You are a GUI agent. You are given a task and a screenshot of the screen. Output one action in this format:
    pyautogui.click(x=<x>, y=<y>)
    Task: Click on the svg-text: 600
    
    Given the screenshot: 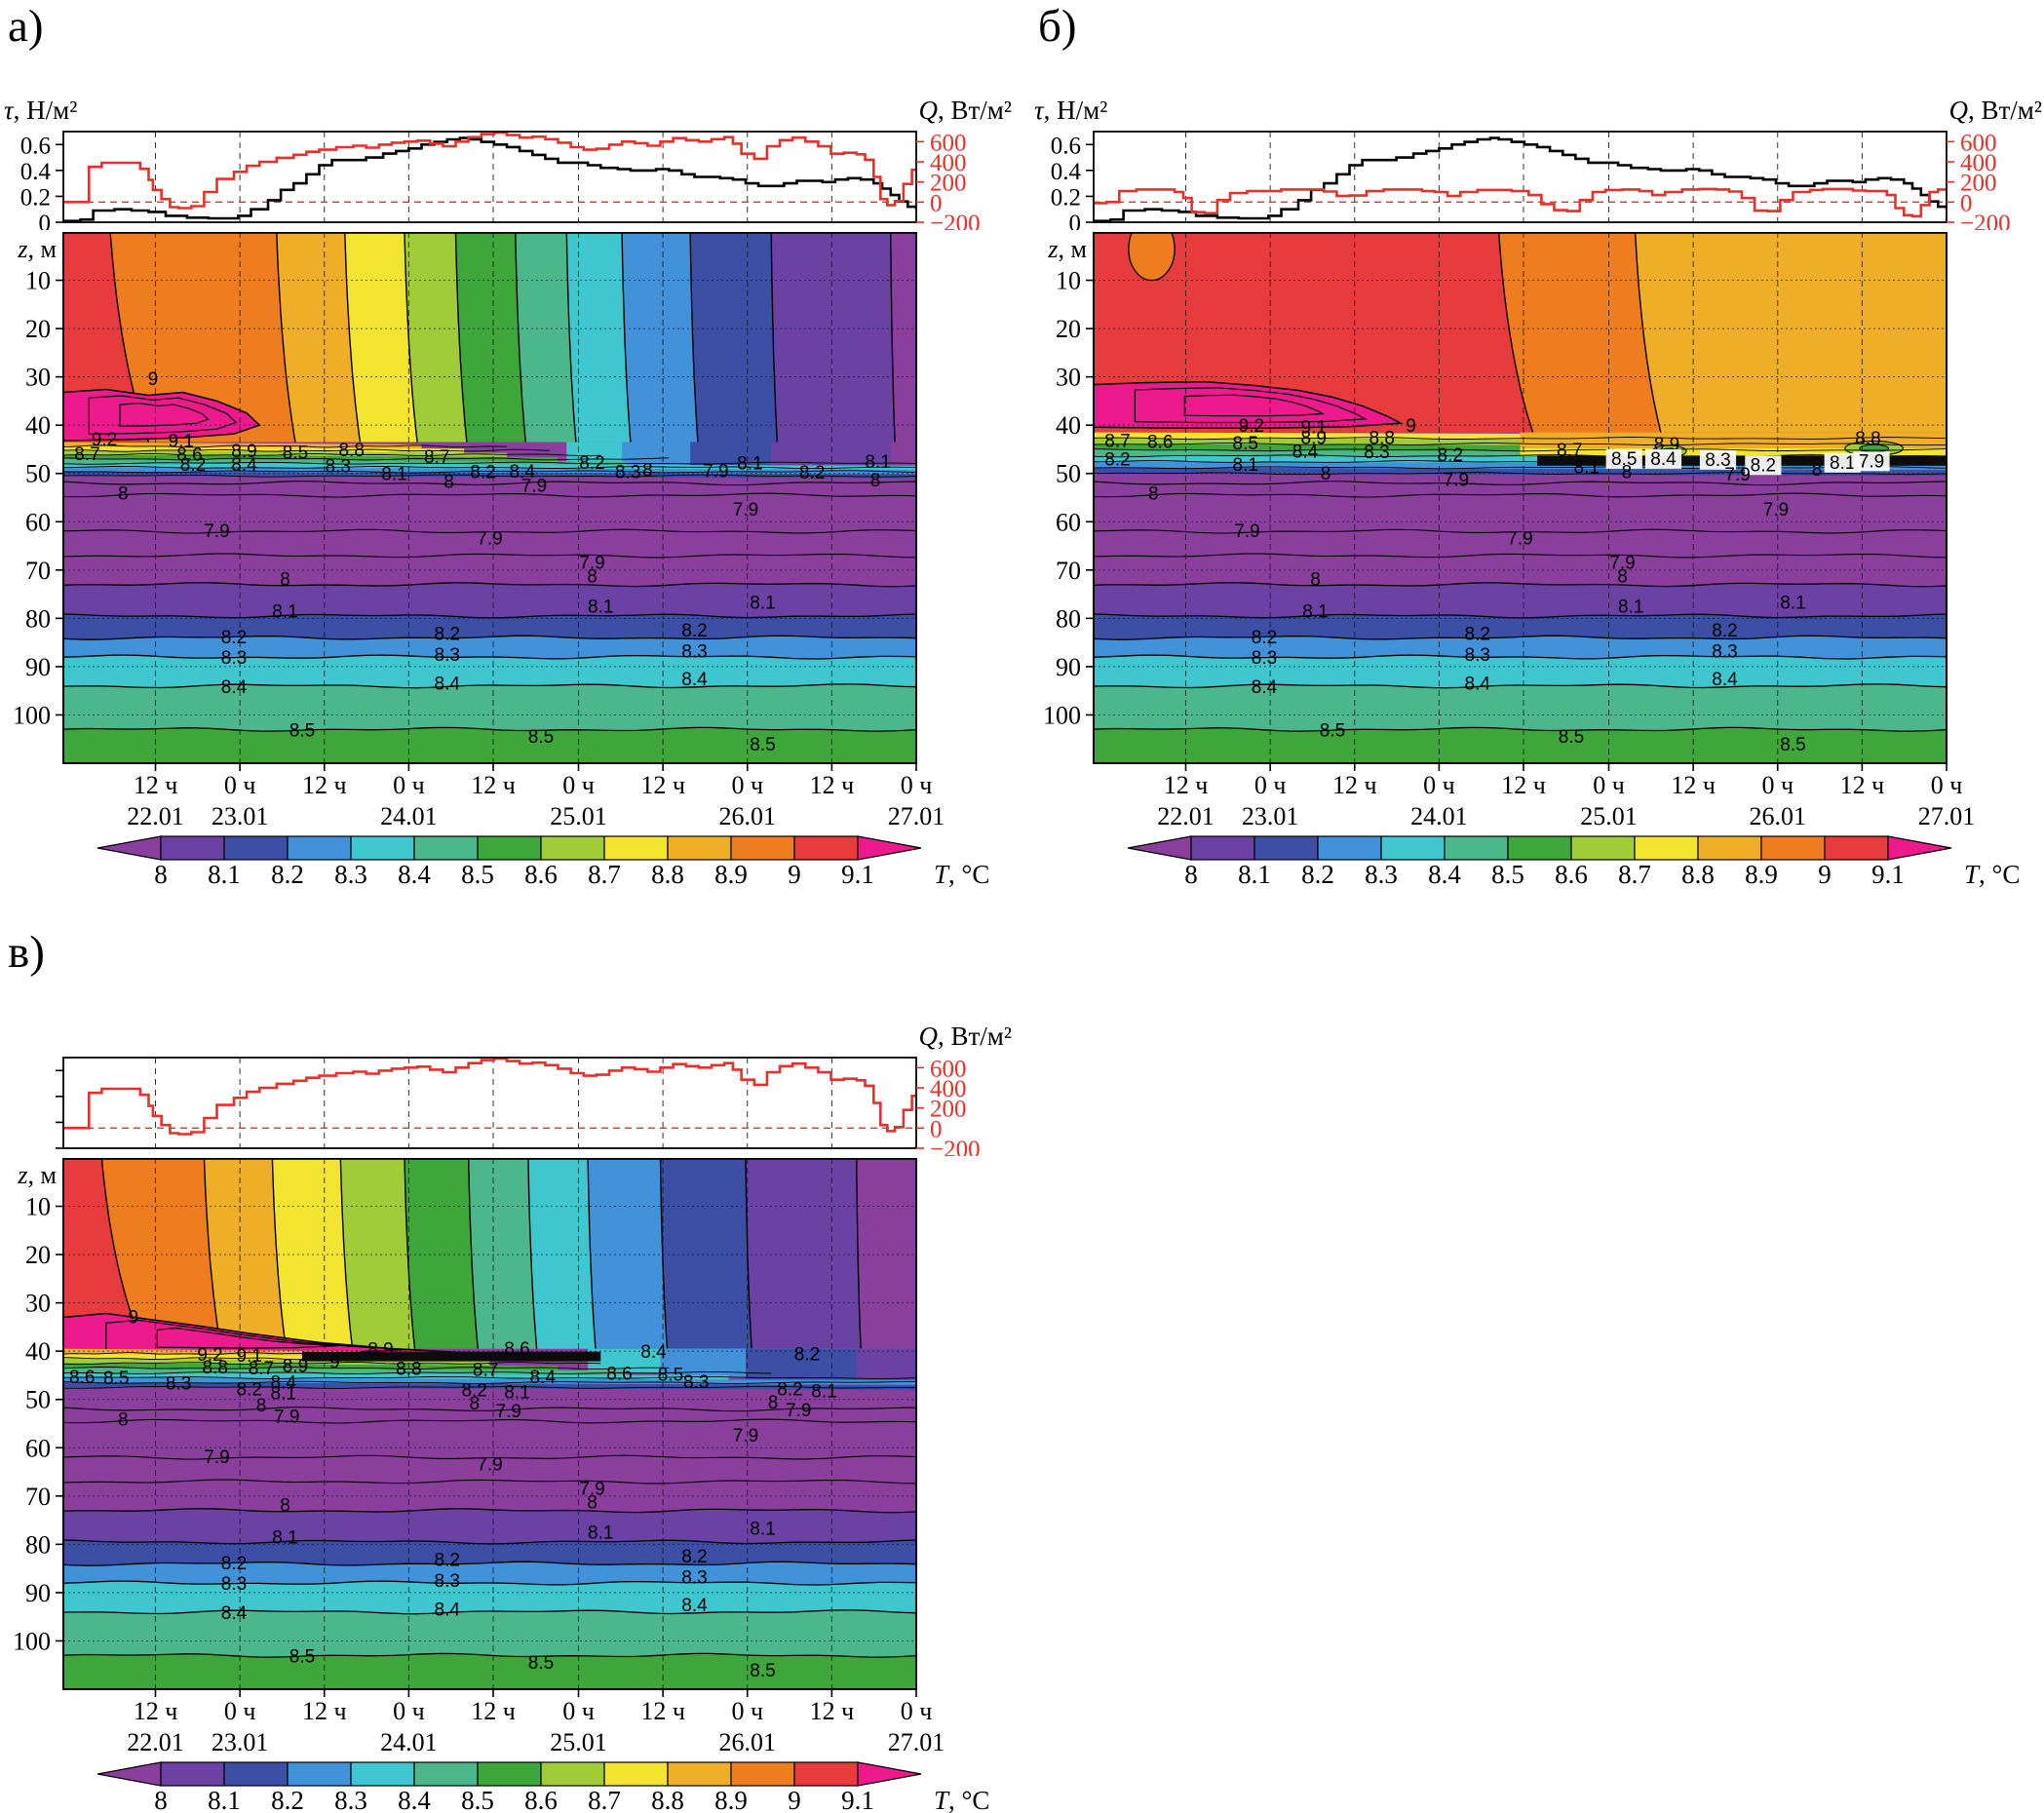 What is the action you would take?
    pyautogui.click(x=948, y=143)
    